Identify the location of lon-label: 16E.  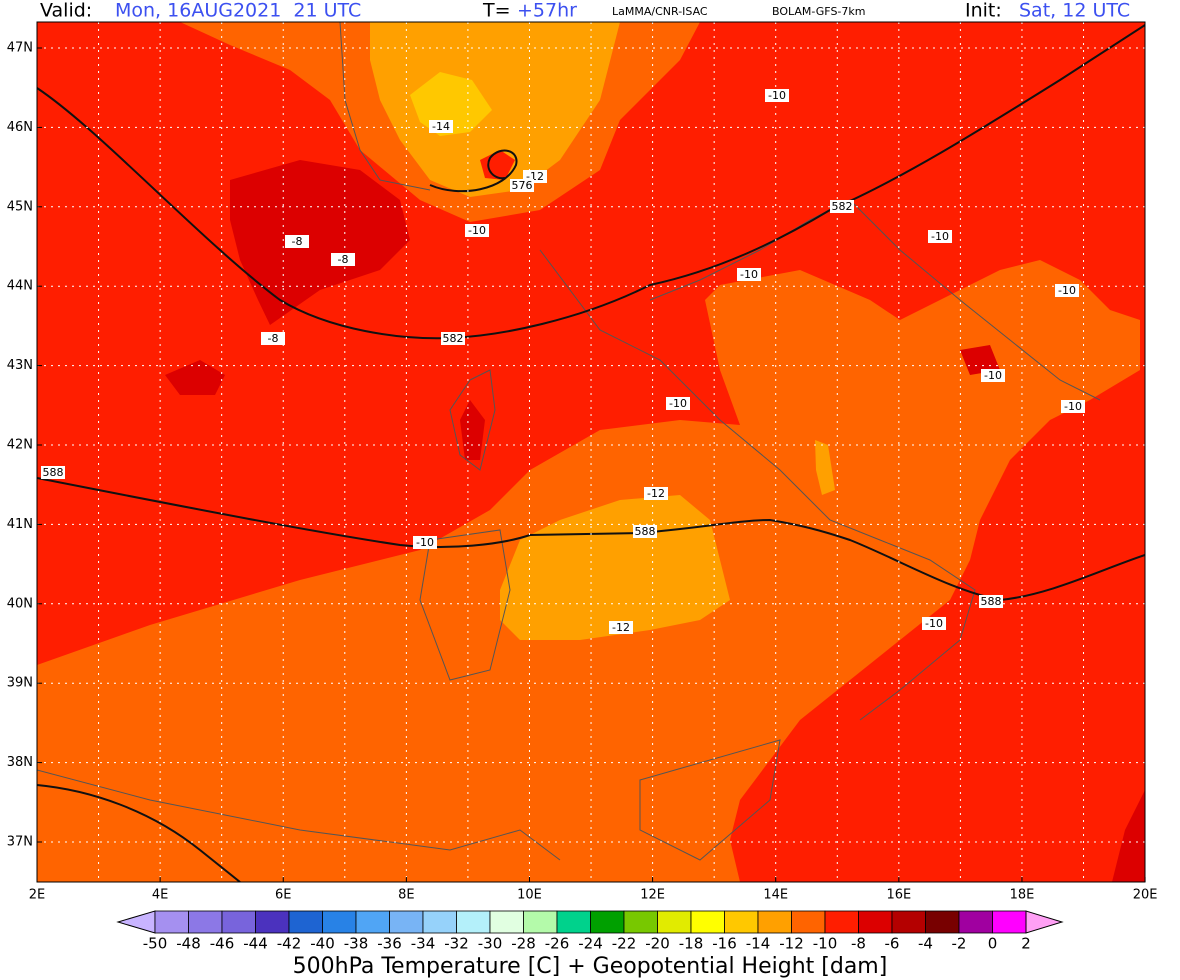
(898, 895).